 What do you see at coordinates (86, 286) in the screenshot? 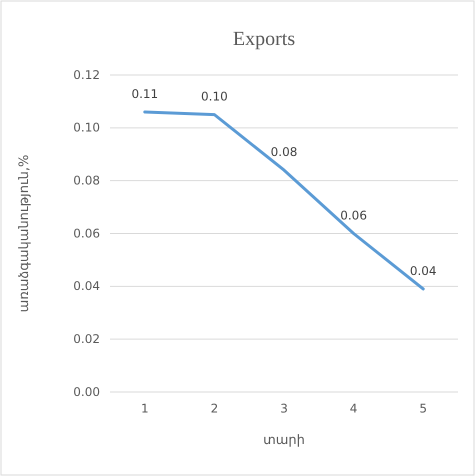
I see `y-tick-label: 0.04` at bounding box center [86, 286].